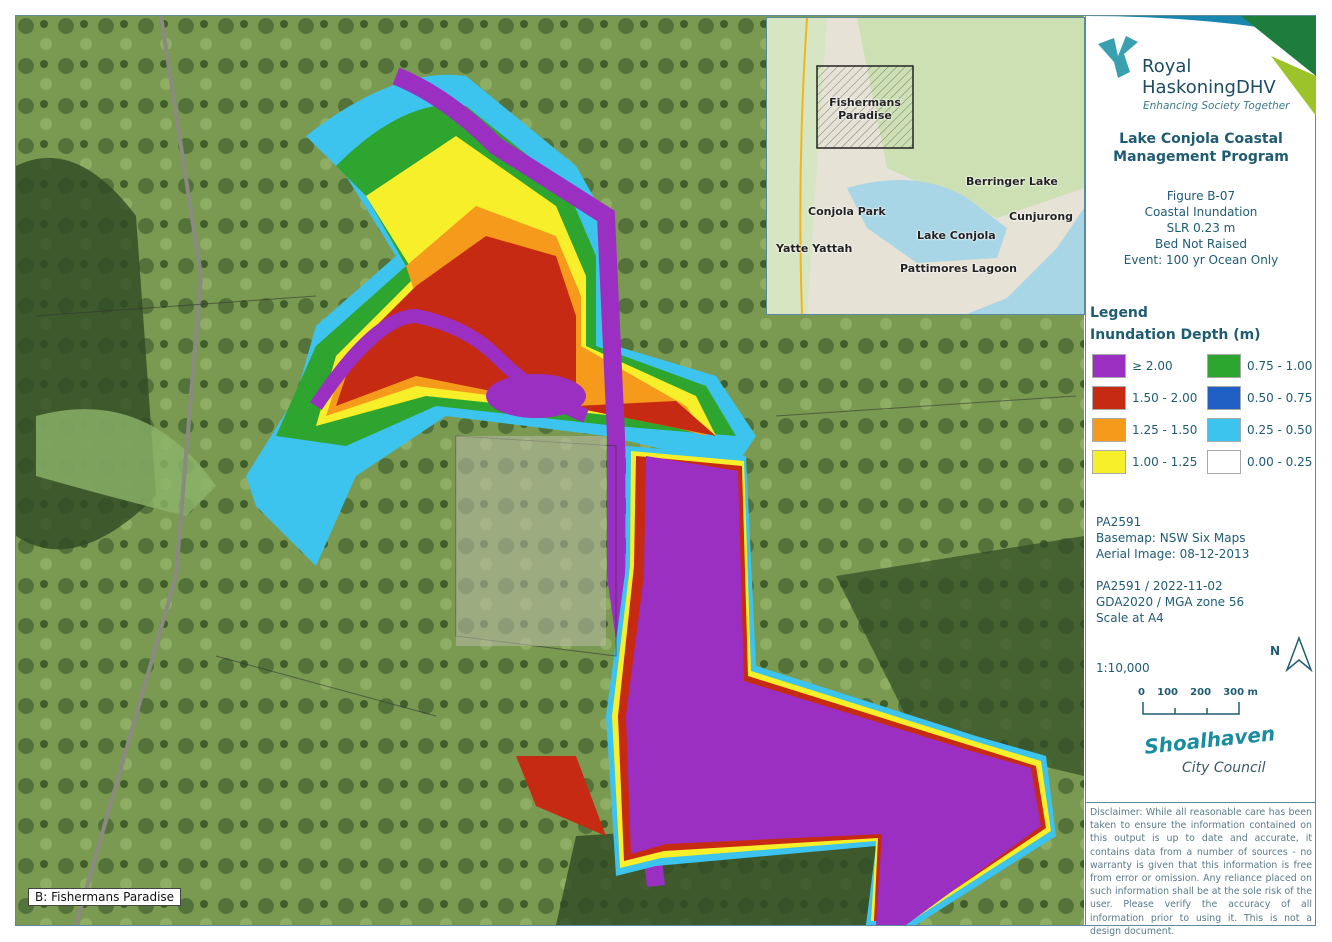  Describe the element at coordinates (1123, 668) in the screenshot. I see `scale-ratio: 1:10,000` at that location.